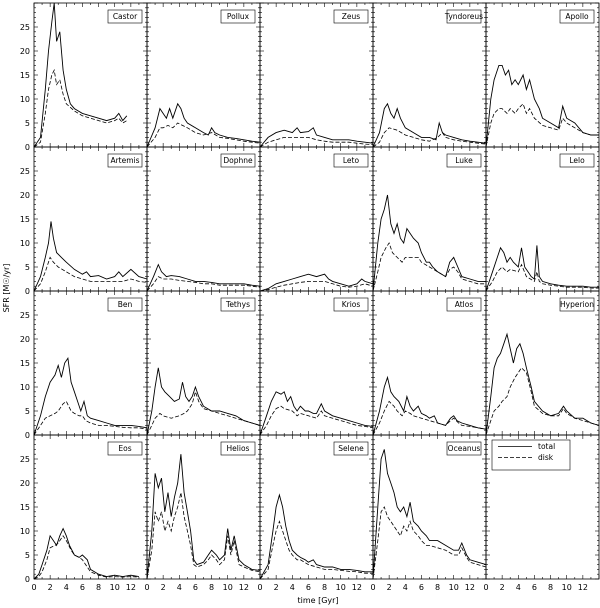 The image size is (600, 608). Describe the element at coordinates (429, 418) in the screenshot. I see `series-disk-atlos` at that location.